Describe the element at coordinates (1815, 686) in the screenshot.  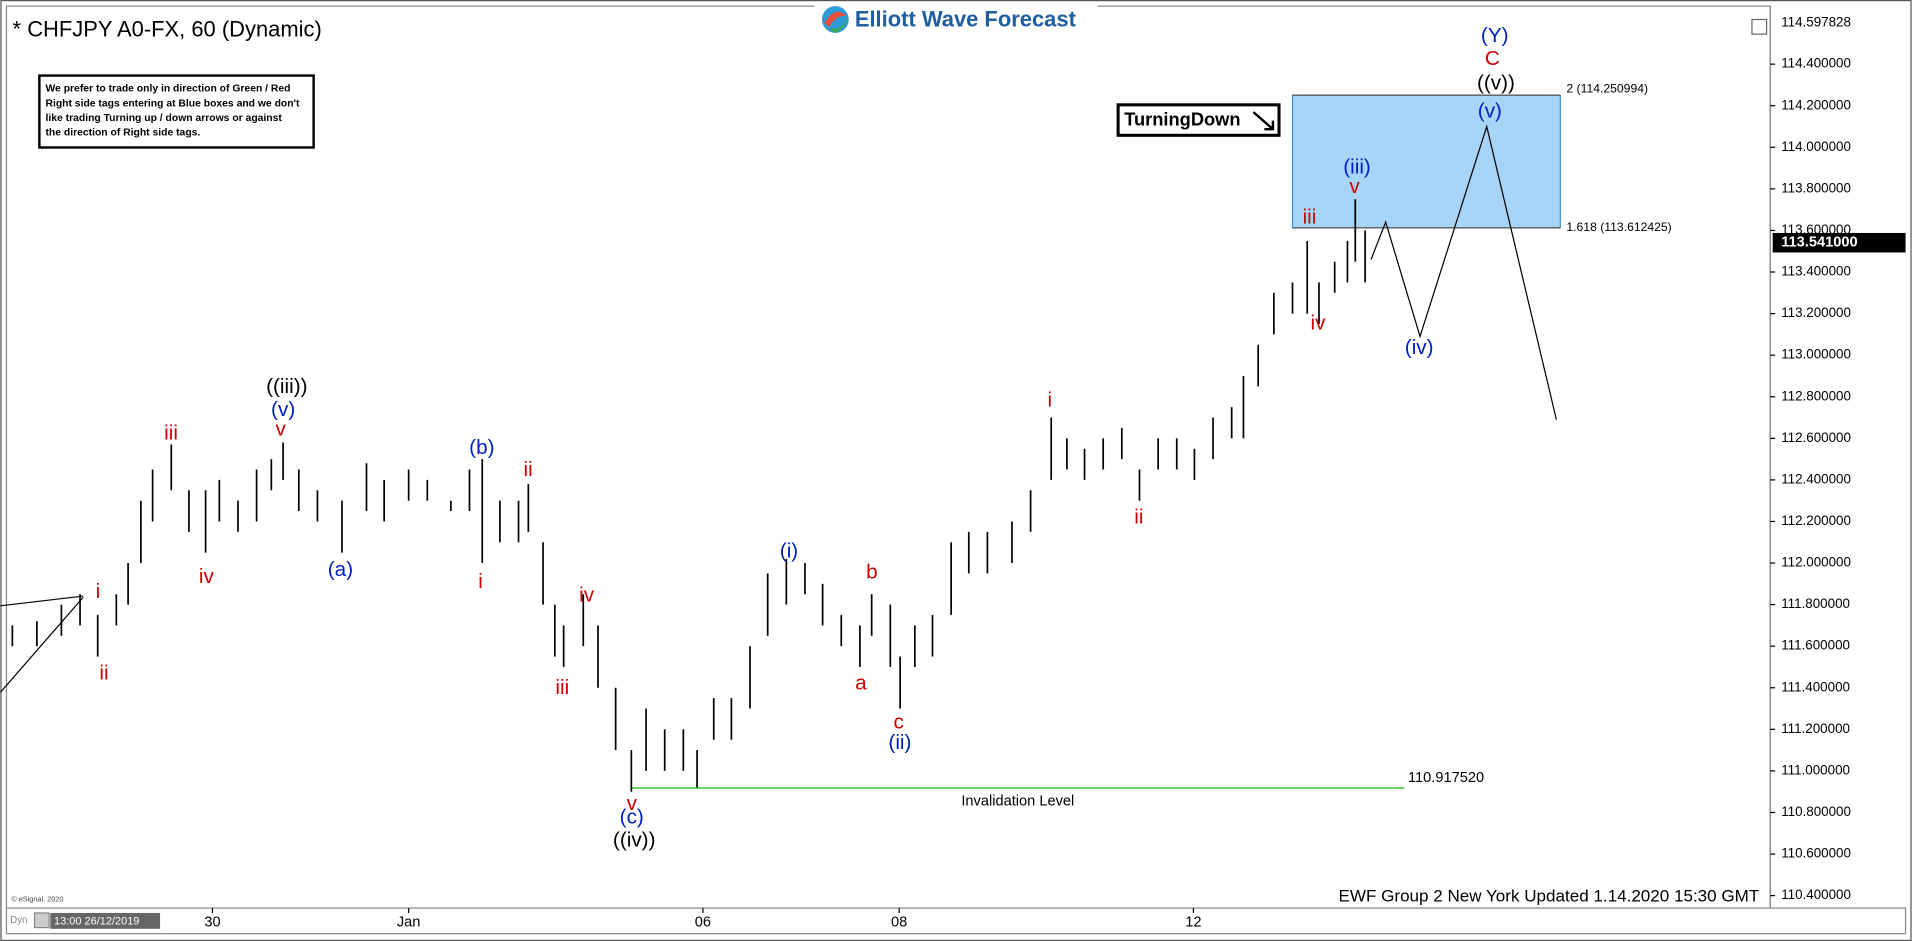
I see `y-tick-label: 111.400000` at that location.